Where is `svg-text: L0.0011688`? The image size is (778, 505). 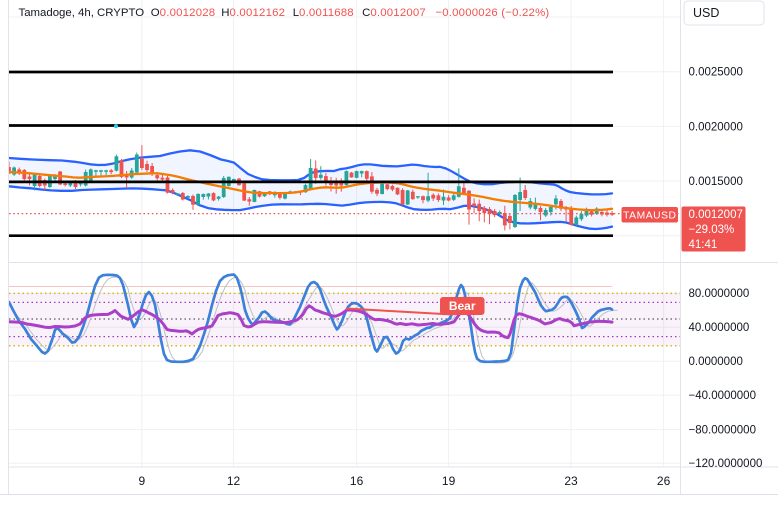
svg-text: L0.0011688 is located at coordinates (323, 13).